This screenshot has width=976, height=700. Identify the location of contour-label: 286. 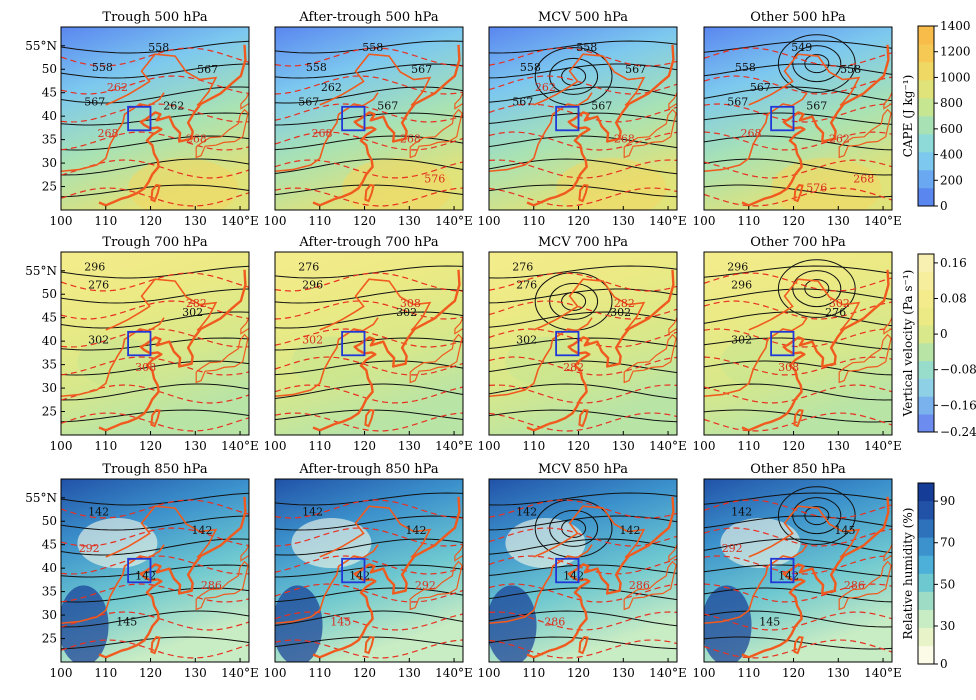
(854, 585).